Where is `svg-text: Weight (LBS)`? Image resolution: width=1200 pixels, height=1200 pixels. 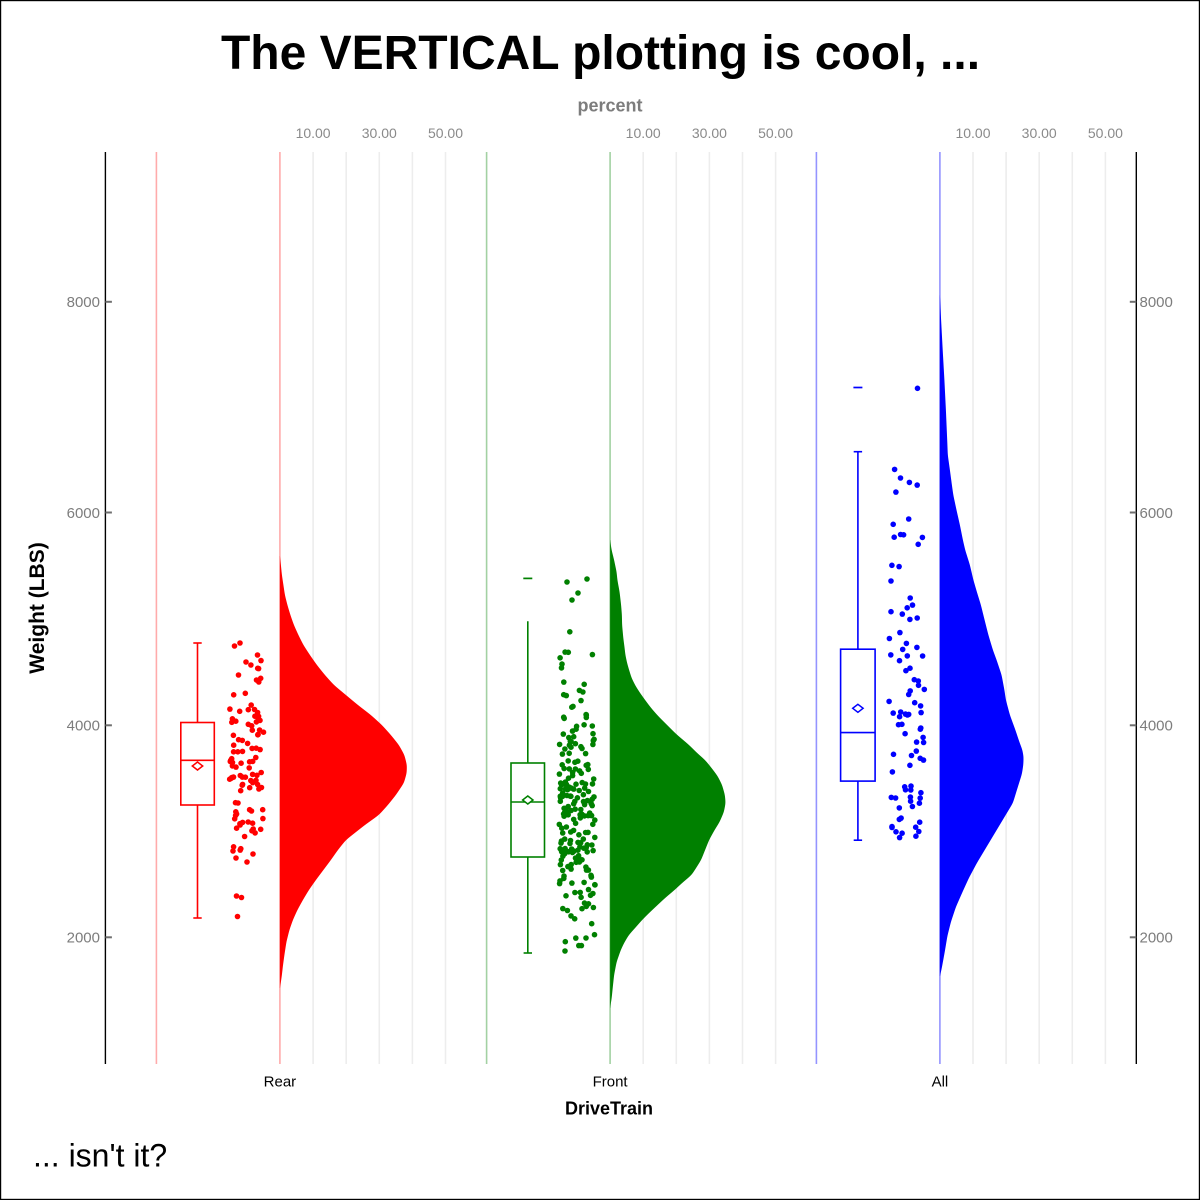
svg-text: Weight (LBS) is located at coordinates (37, 607).